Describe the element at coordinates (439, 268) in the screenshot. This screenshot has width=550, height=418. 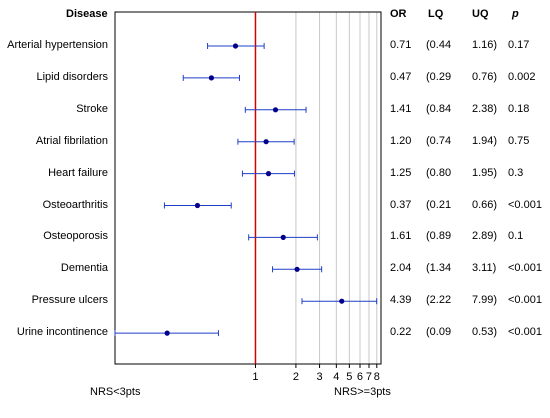
I see `lq-value: (1.34` at that location.